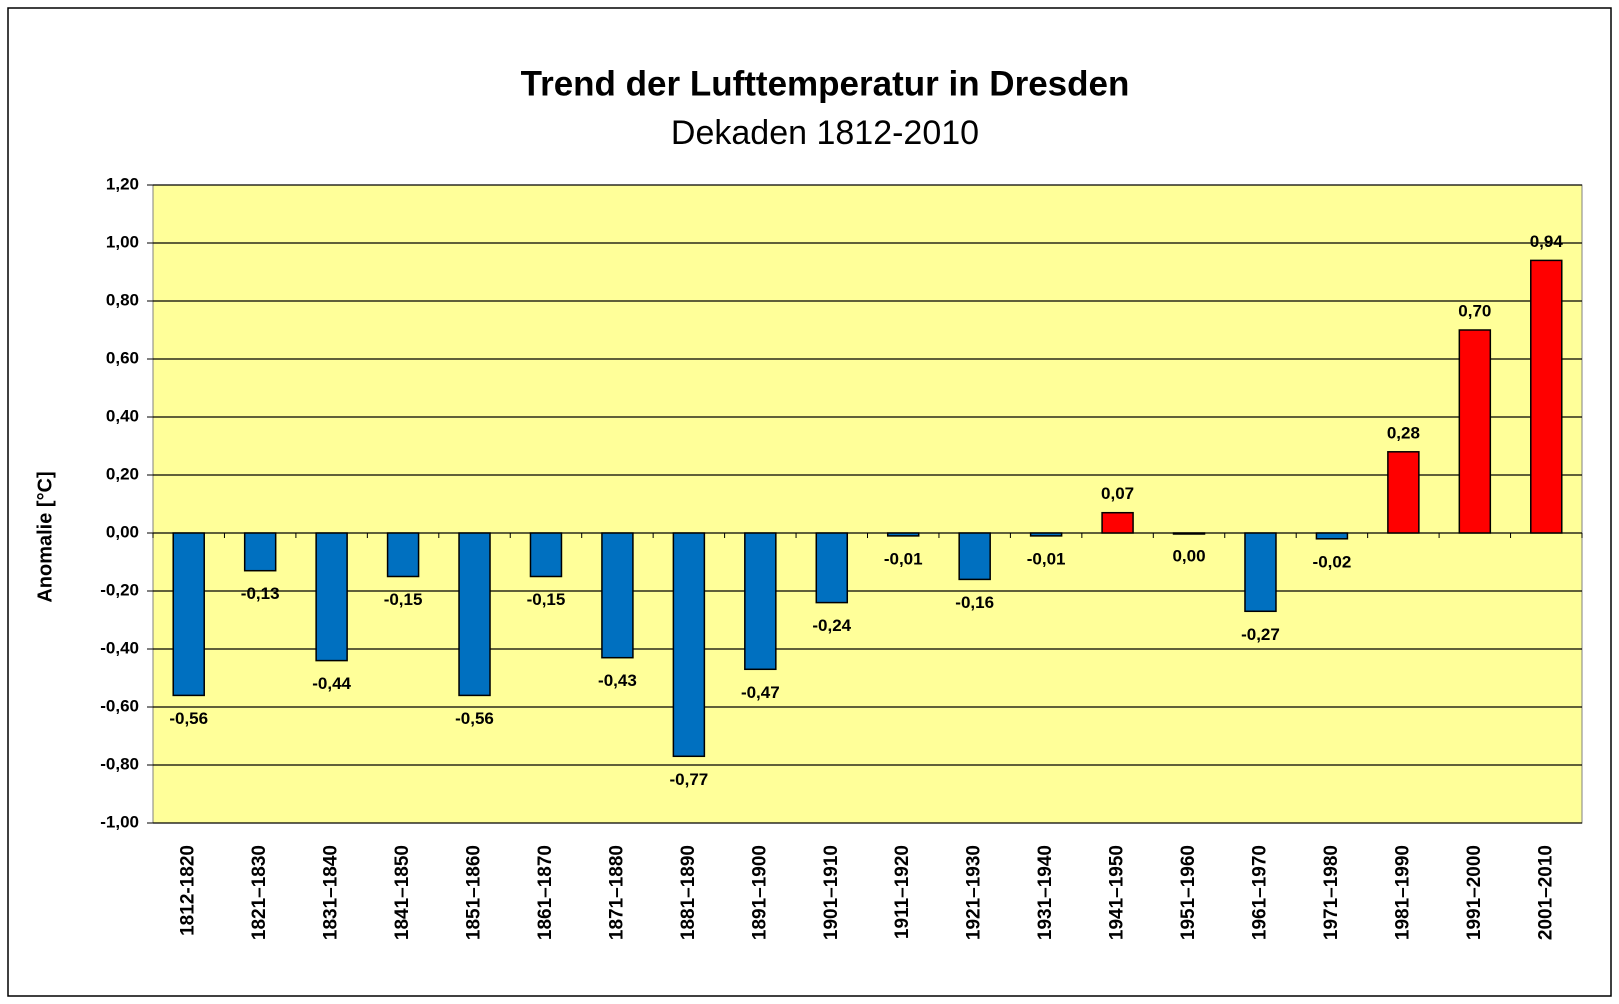 The width and height of the screenshot is (1619, 1004). I want to click on y-tick-label: 0,00, so click(122, 531).